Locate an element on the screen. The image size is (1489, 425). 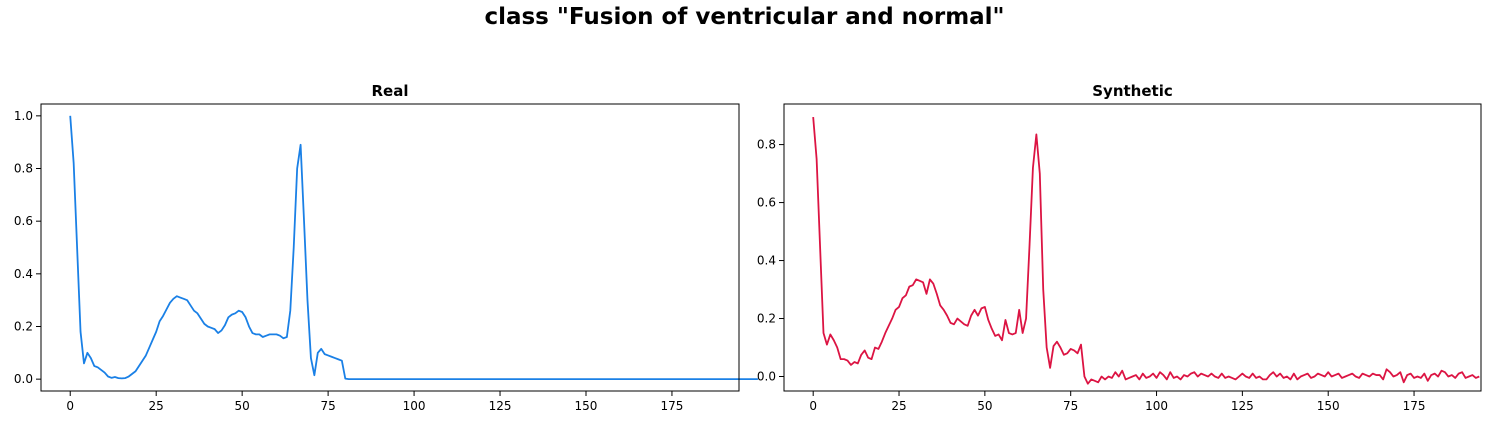
panel-synthetic-x-tick-label: 125 is located at coordinates (1242, 406).